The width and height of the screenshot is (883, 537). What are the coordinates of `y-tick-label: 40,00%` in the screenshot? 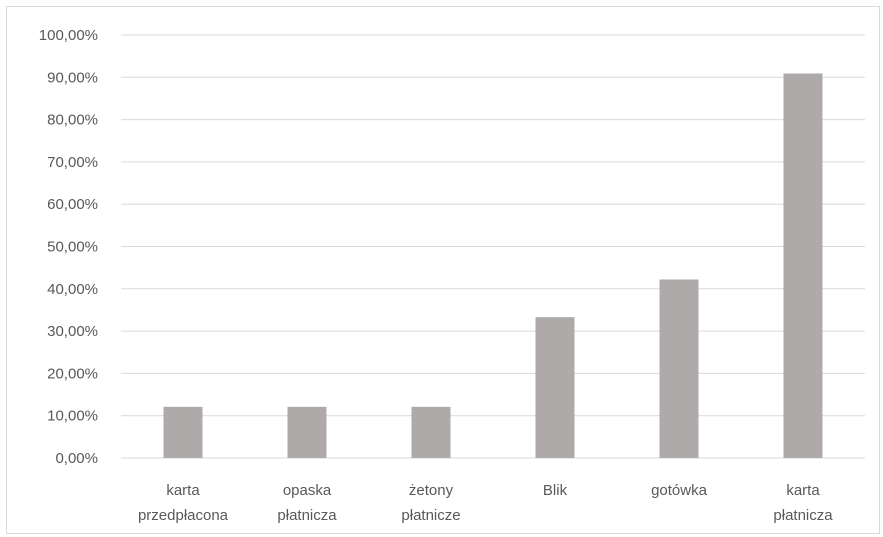 It's located at (72, 289).